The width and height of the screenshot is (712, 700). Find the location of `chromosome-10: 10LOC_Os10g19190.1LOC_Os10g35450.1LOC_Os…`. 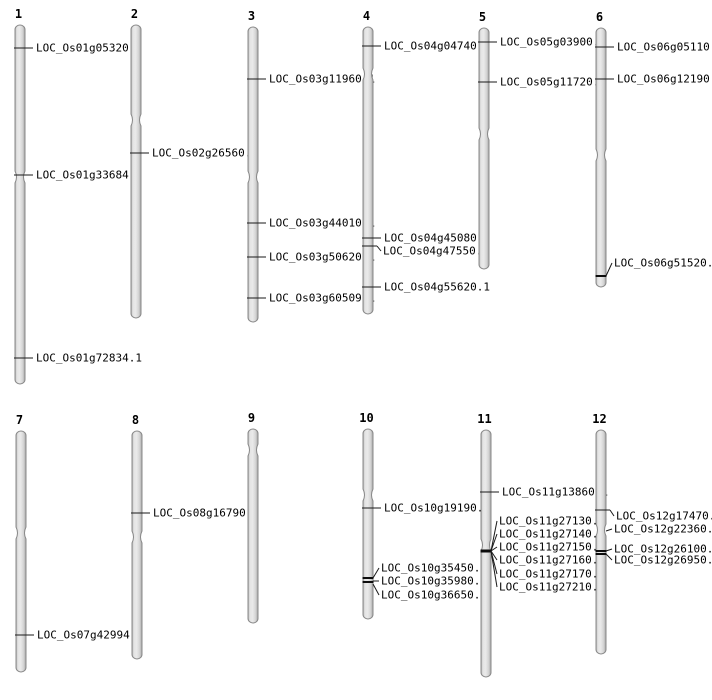

chromosome-10: 10LOC_Os10g19190.1LOC_Os10g35450.1LOC_Os… is located at coordinates (424, 515).